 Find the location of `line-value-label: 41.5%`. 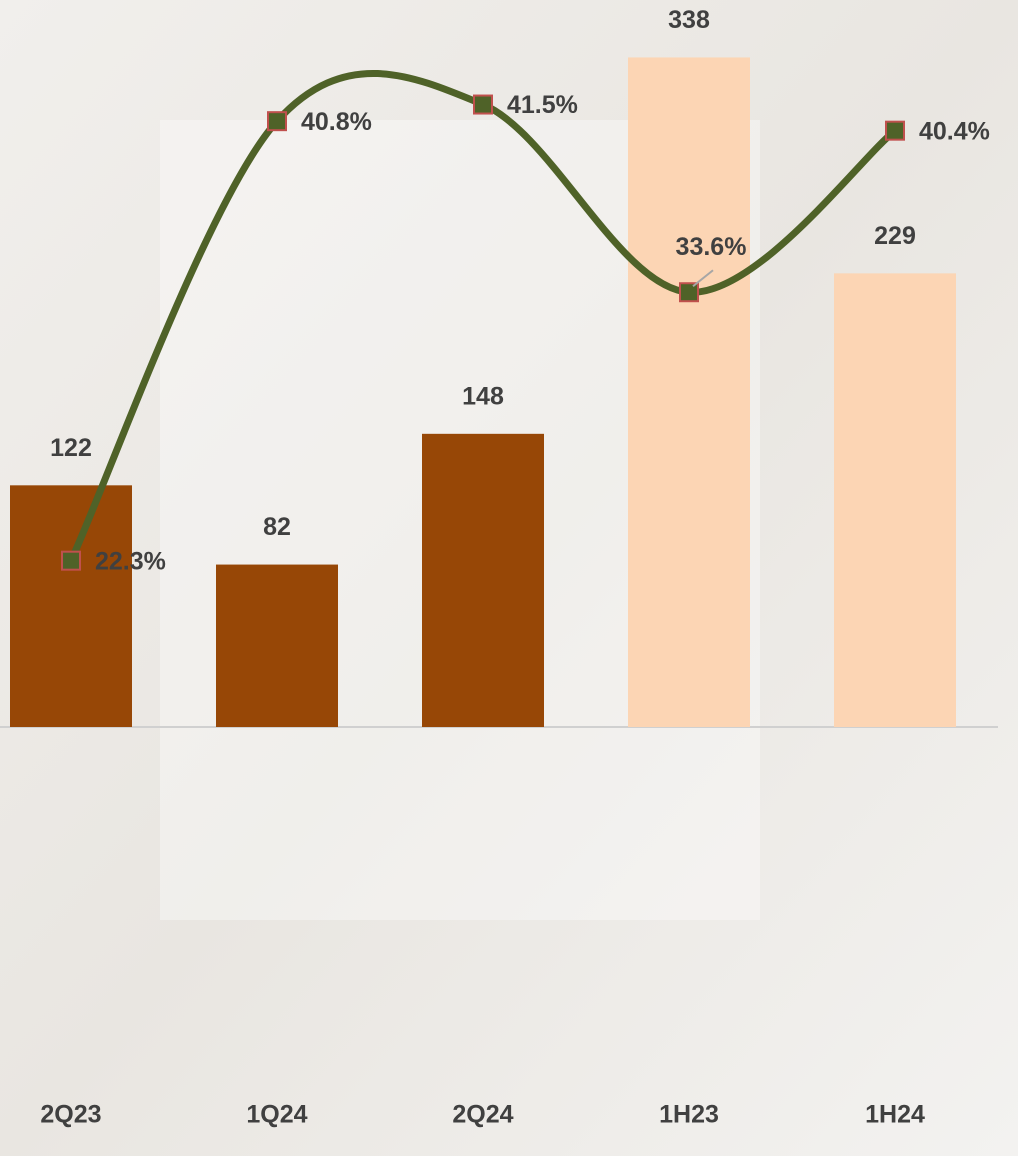

line-value-label: 41.5% is located at coordinates (542, 105).